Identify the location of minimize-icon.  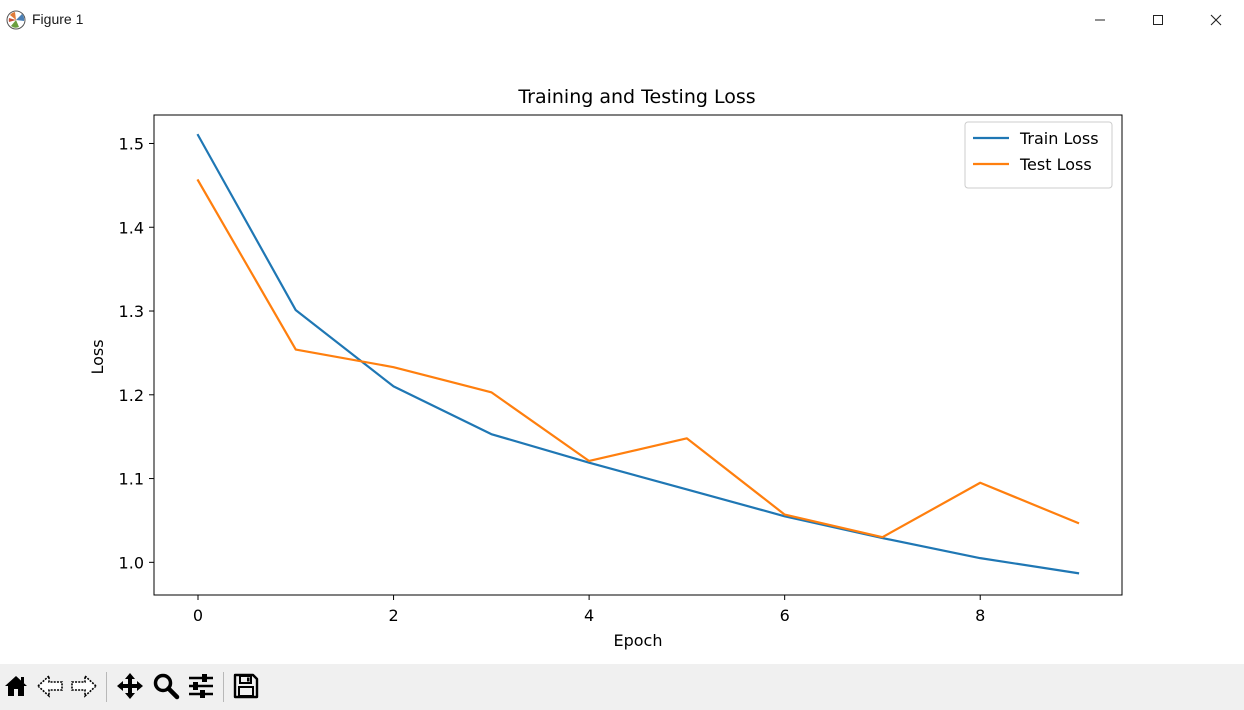
(1100, 20).